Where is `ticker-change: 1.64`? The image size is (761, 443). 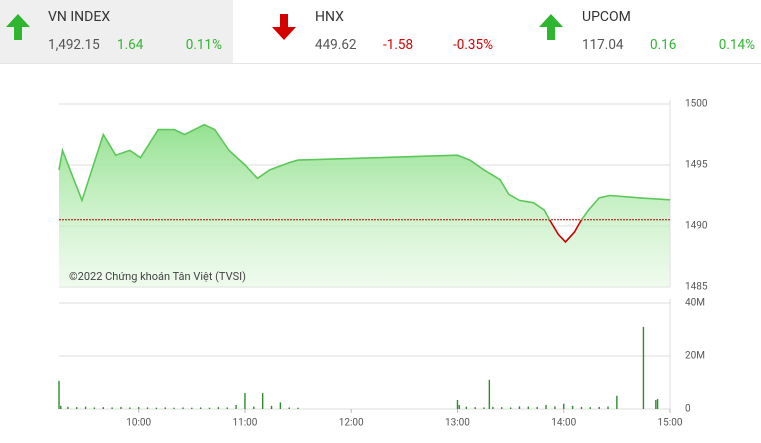 ticker-change: 1.64 is located at coordinates (130, 45).